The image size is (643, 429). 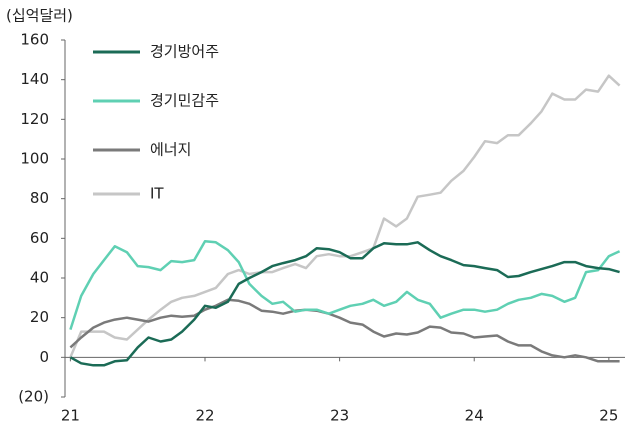 I want to click on legend-label: IT, so click(x=157, y=194).